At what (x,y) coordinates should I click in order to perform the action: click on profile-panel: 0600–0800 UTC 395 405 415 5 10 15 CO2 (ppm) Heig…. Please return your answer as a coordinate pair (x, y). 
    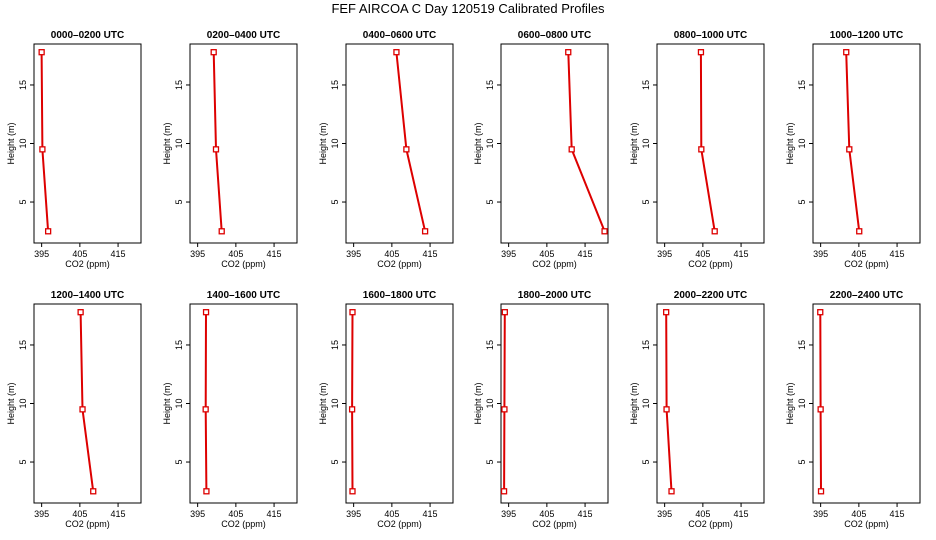
    Looking at the image, I should click on (541, 149).